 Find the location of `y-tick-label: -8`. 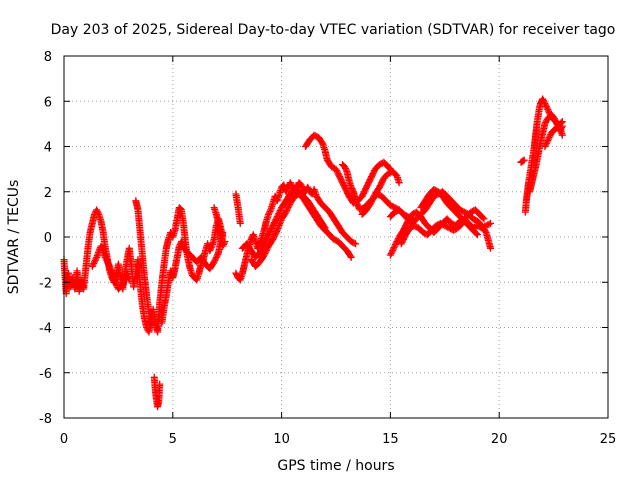

y-tick-label: -8 is located at coordinates (45, 419).